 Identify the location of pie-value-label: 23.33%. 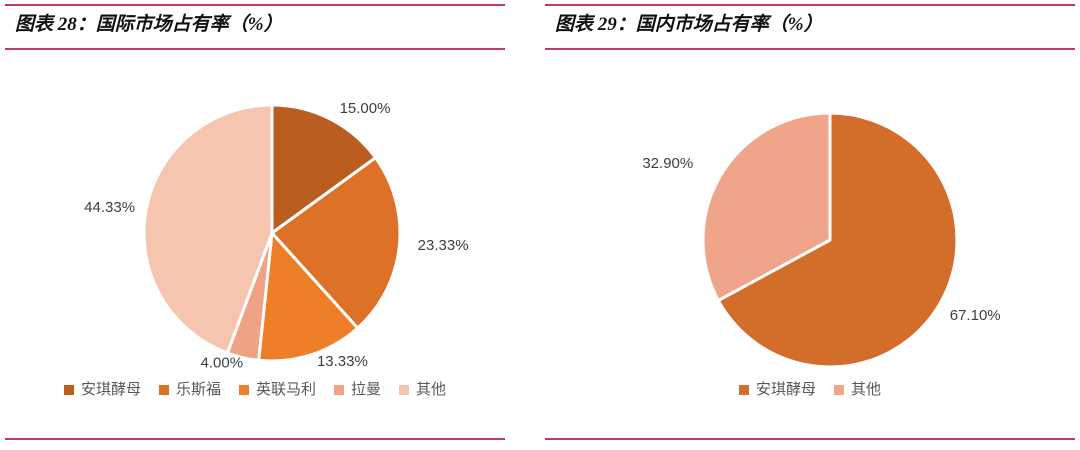
(443, 245).